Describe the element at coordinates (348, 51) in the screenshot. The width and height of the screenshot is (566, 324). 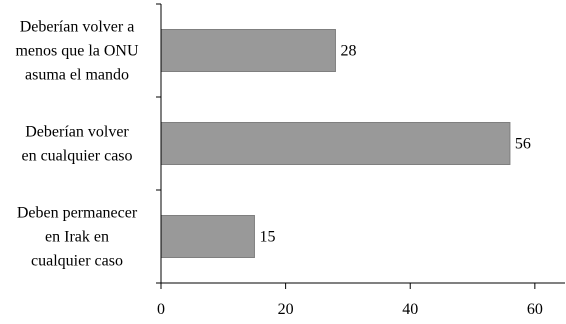
I see `data-label: 28` at that location.